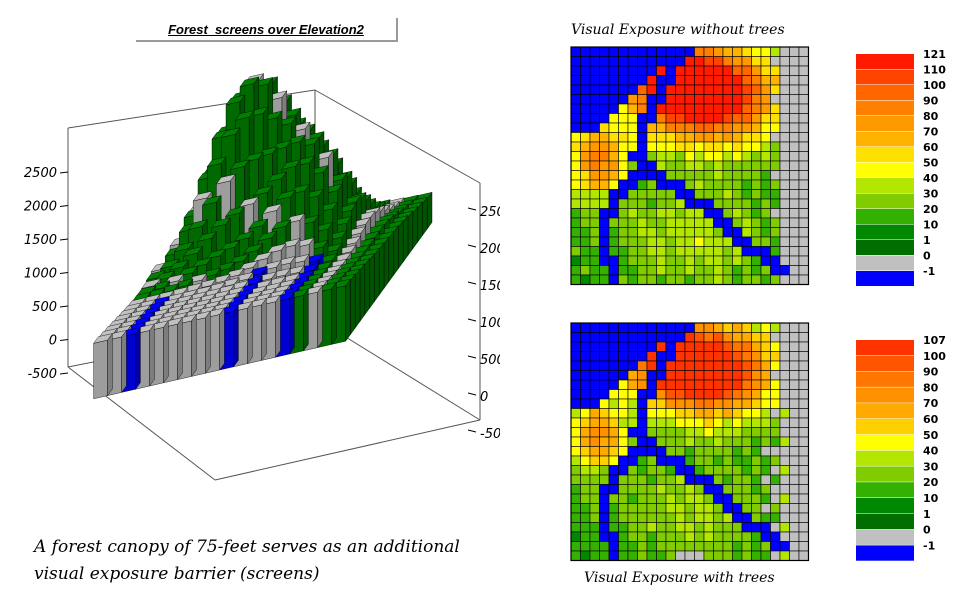 The width and height of the screenshot is (972, 606). What do you see at coordinates (934, 70) in the screenshot?
I see `legend-label: 110` at bounding box center [934, 70].